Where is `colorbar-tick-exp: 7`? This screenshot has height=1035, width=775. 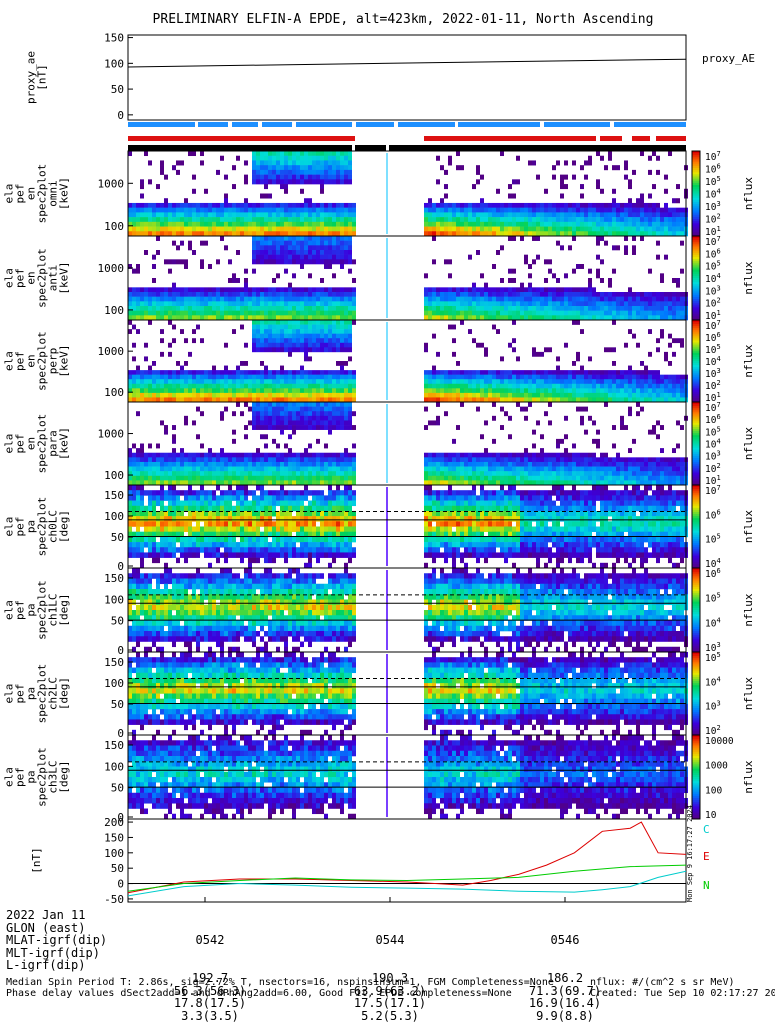
colorbar-tick-exp: 7 is located at coordinates (718, 323).